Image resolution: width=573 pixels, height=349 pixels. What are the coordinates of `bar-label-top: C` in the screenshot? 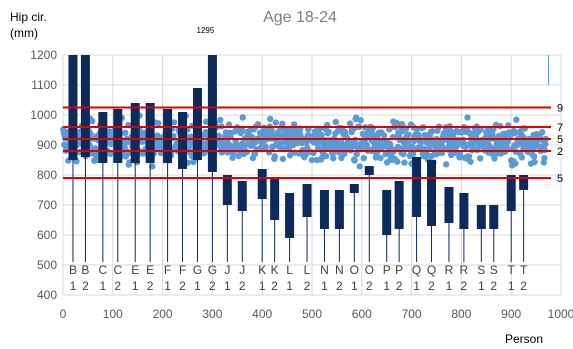 It's located at (103, 270).